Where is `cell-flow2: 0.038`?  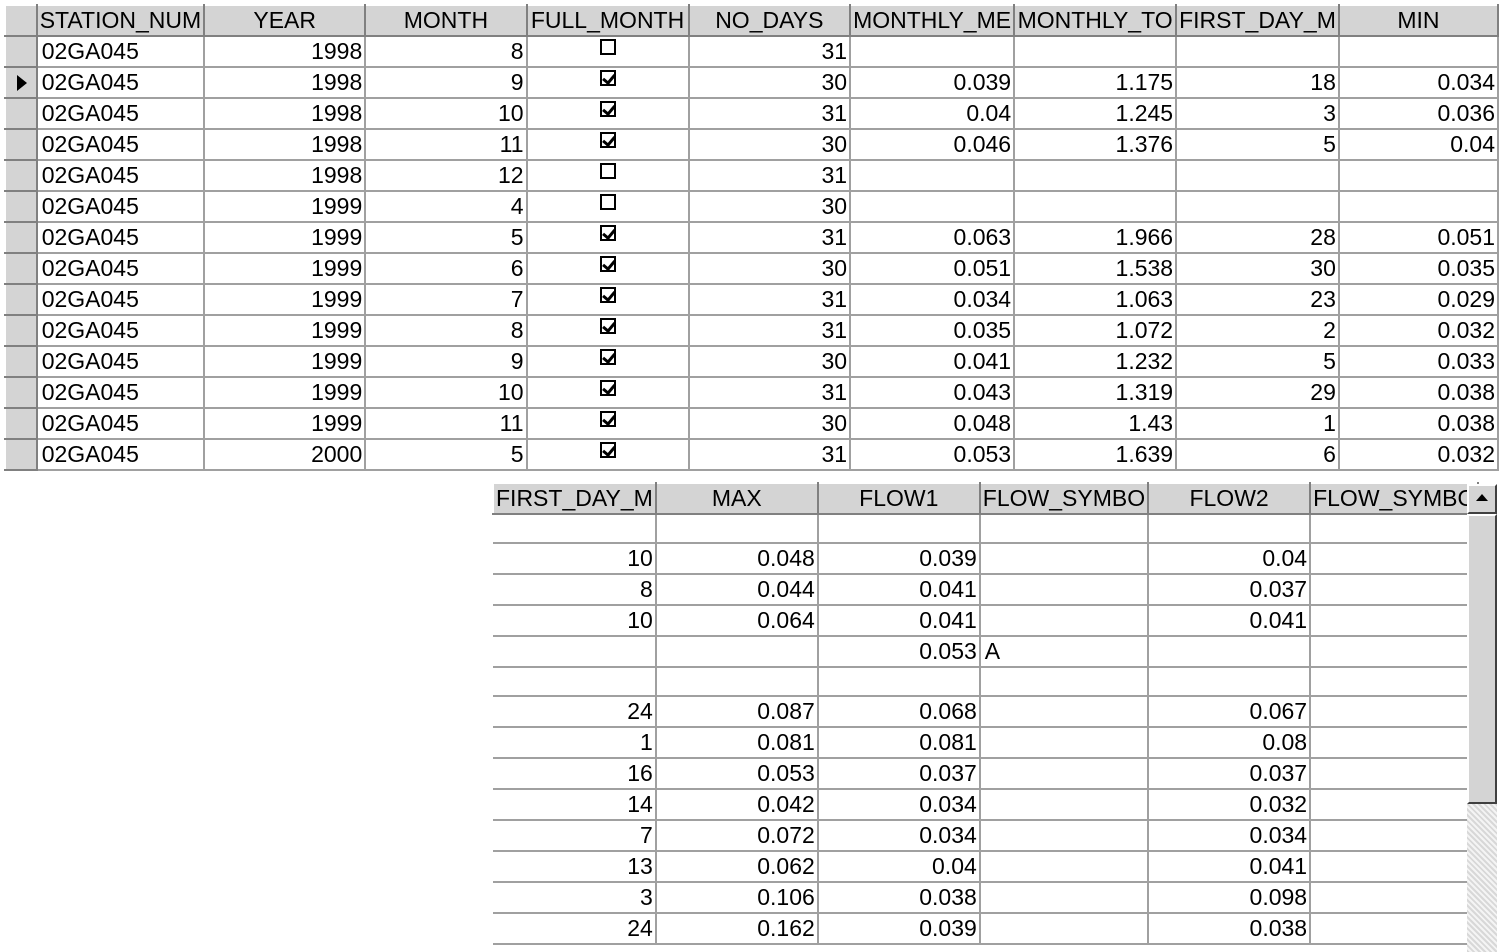
cell-flow2: 0.038 is located at coordinates (1230, 929).